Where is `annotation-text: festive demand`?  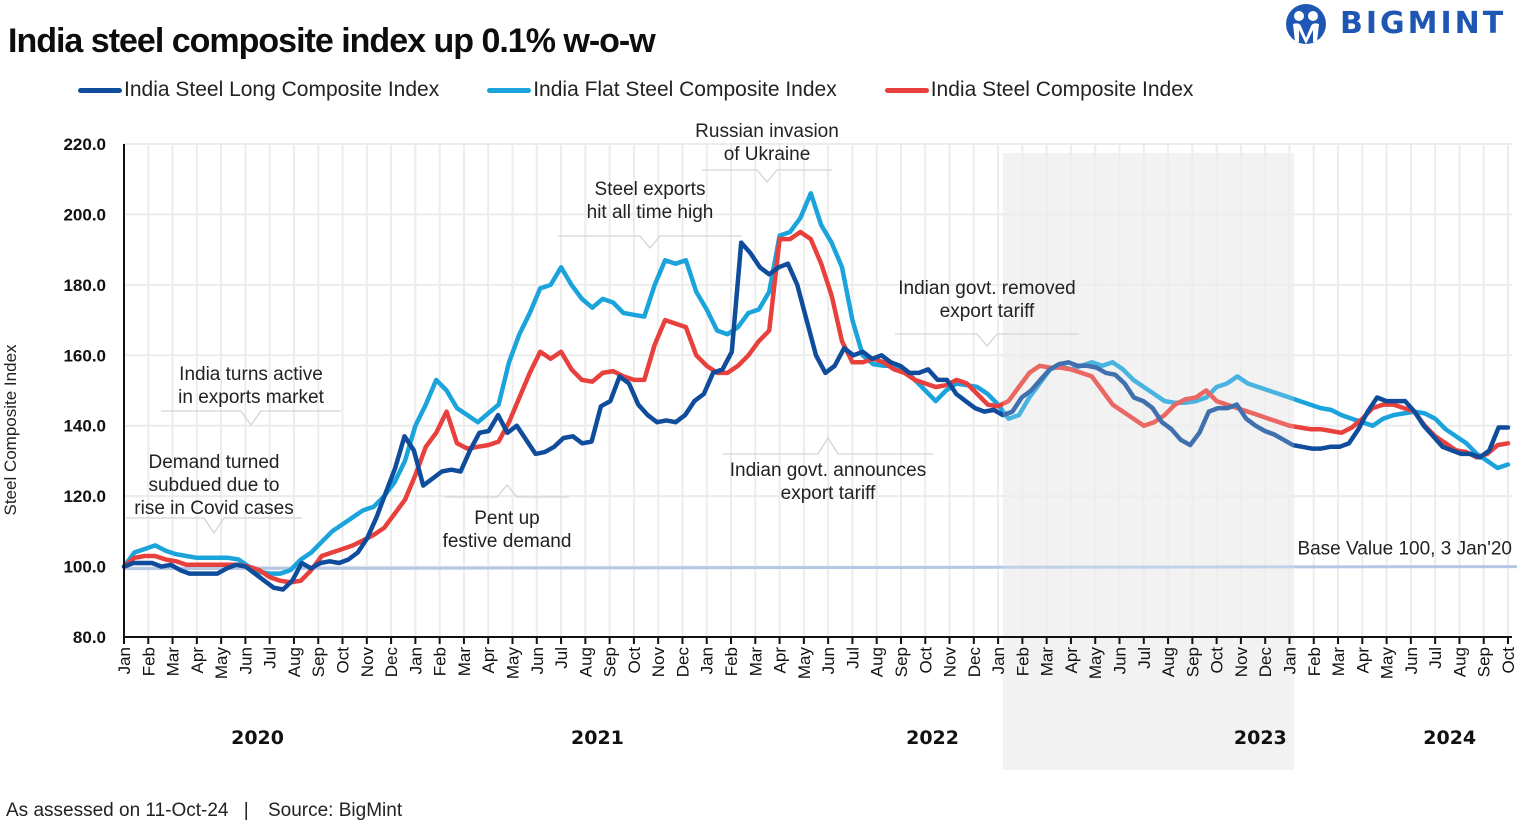
annotation-text: festive demand is located at coordinates (507, 541).